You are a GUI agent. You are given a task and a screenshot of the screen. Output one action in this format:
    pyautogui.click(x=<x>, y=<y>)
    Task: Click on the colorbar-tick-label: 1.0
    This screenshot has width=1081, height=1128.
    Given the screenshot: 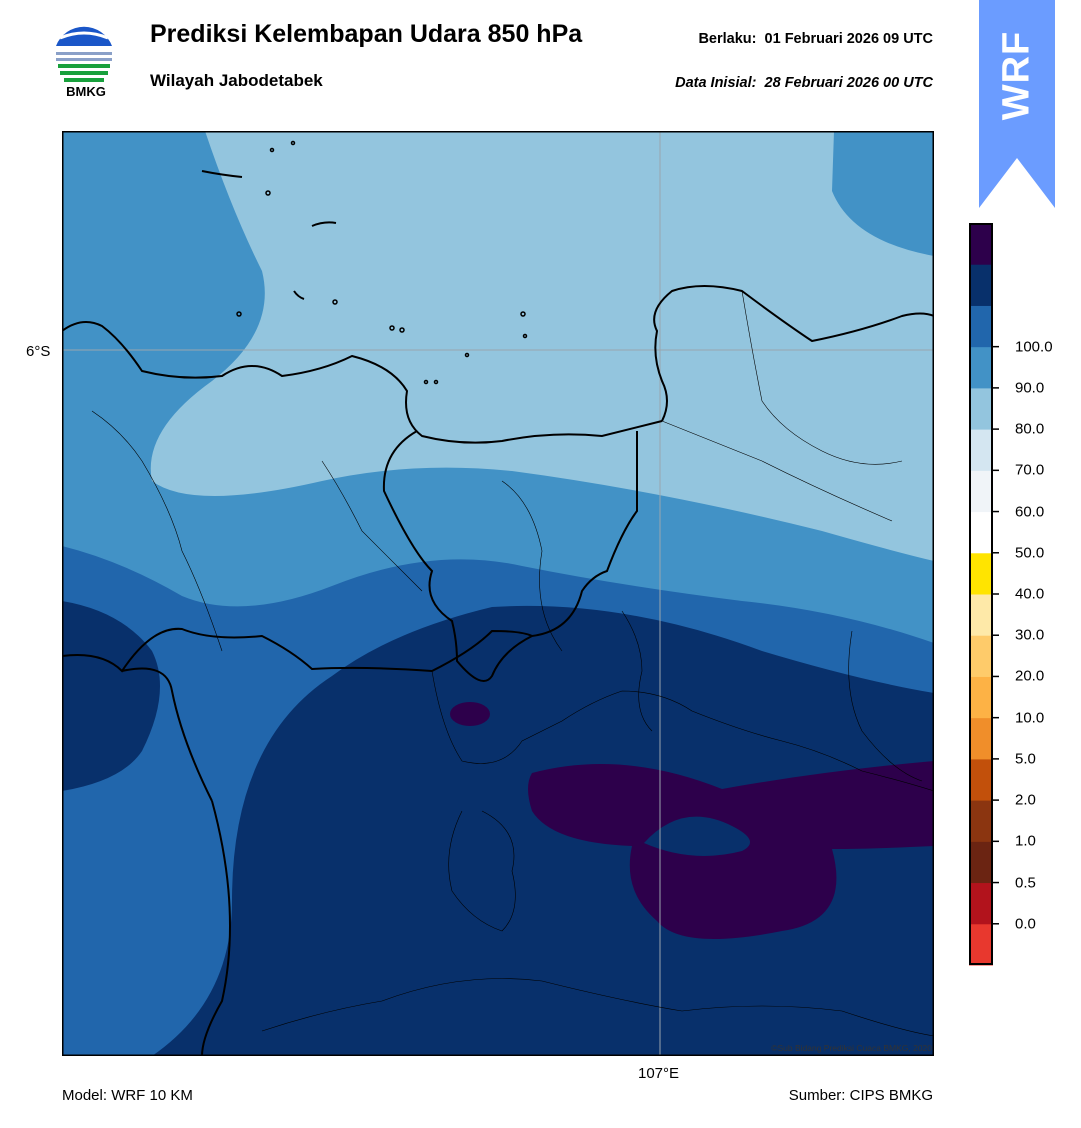 What is the action you would take?
    pyautogui.click(x=1025, y=841)
    